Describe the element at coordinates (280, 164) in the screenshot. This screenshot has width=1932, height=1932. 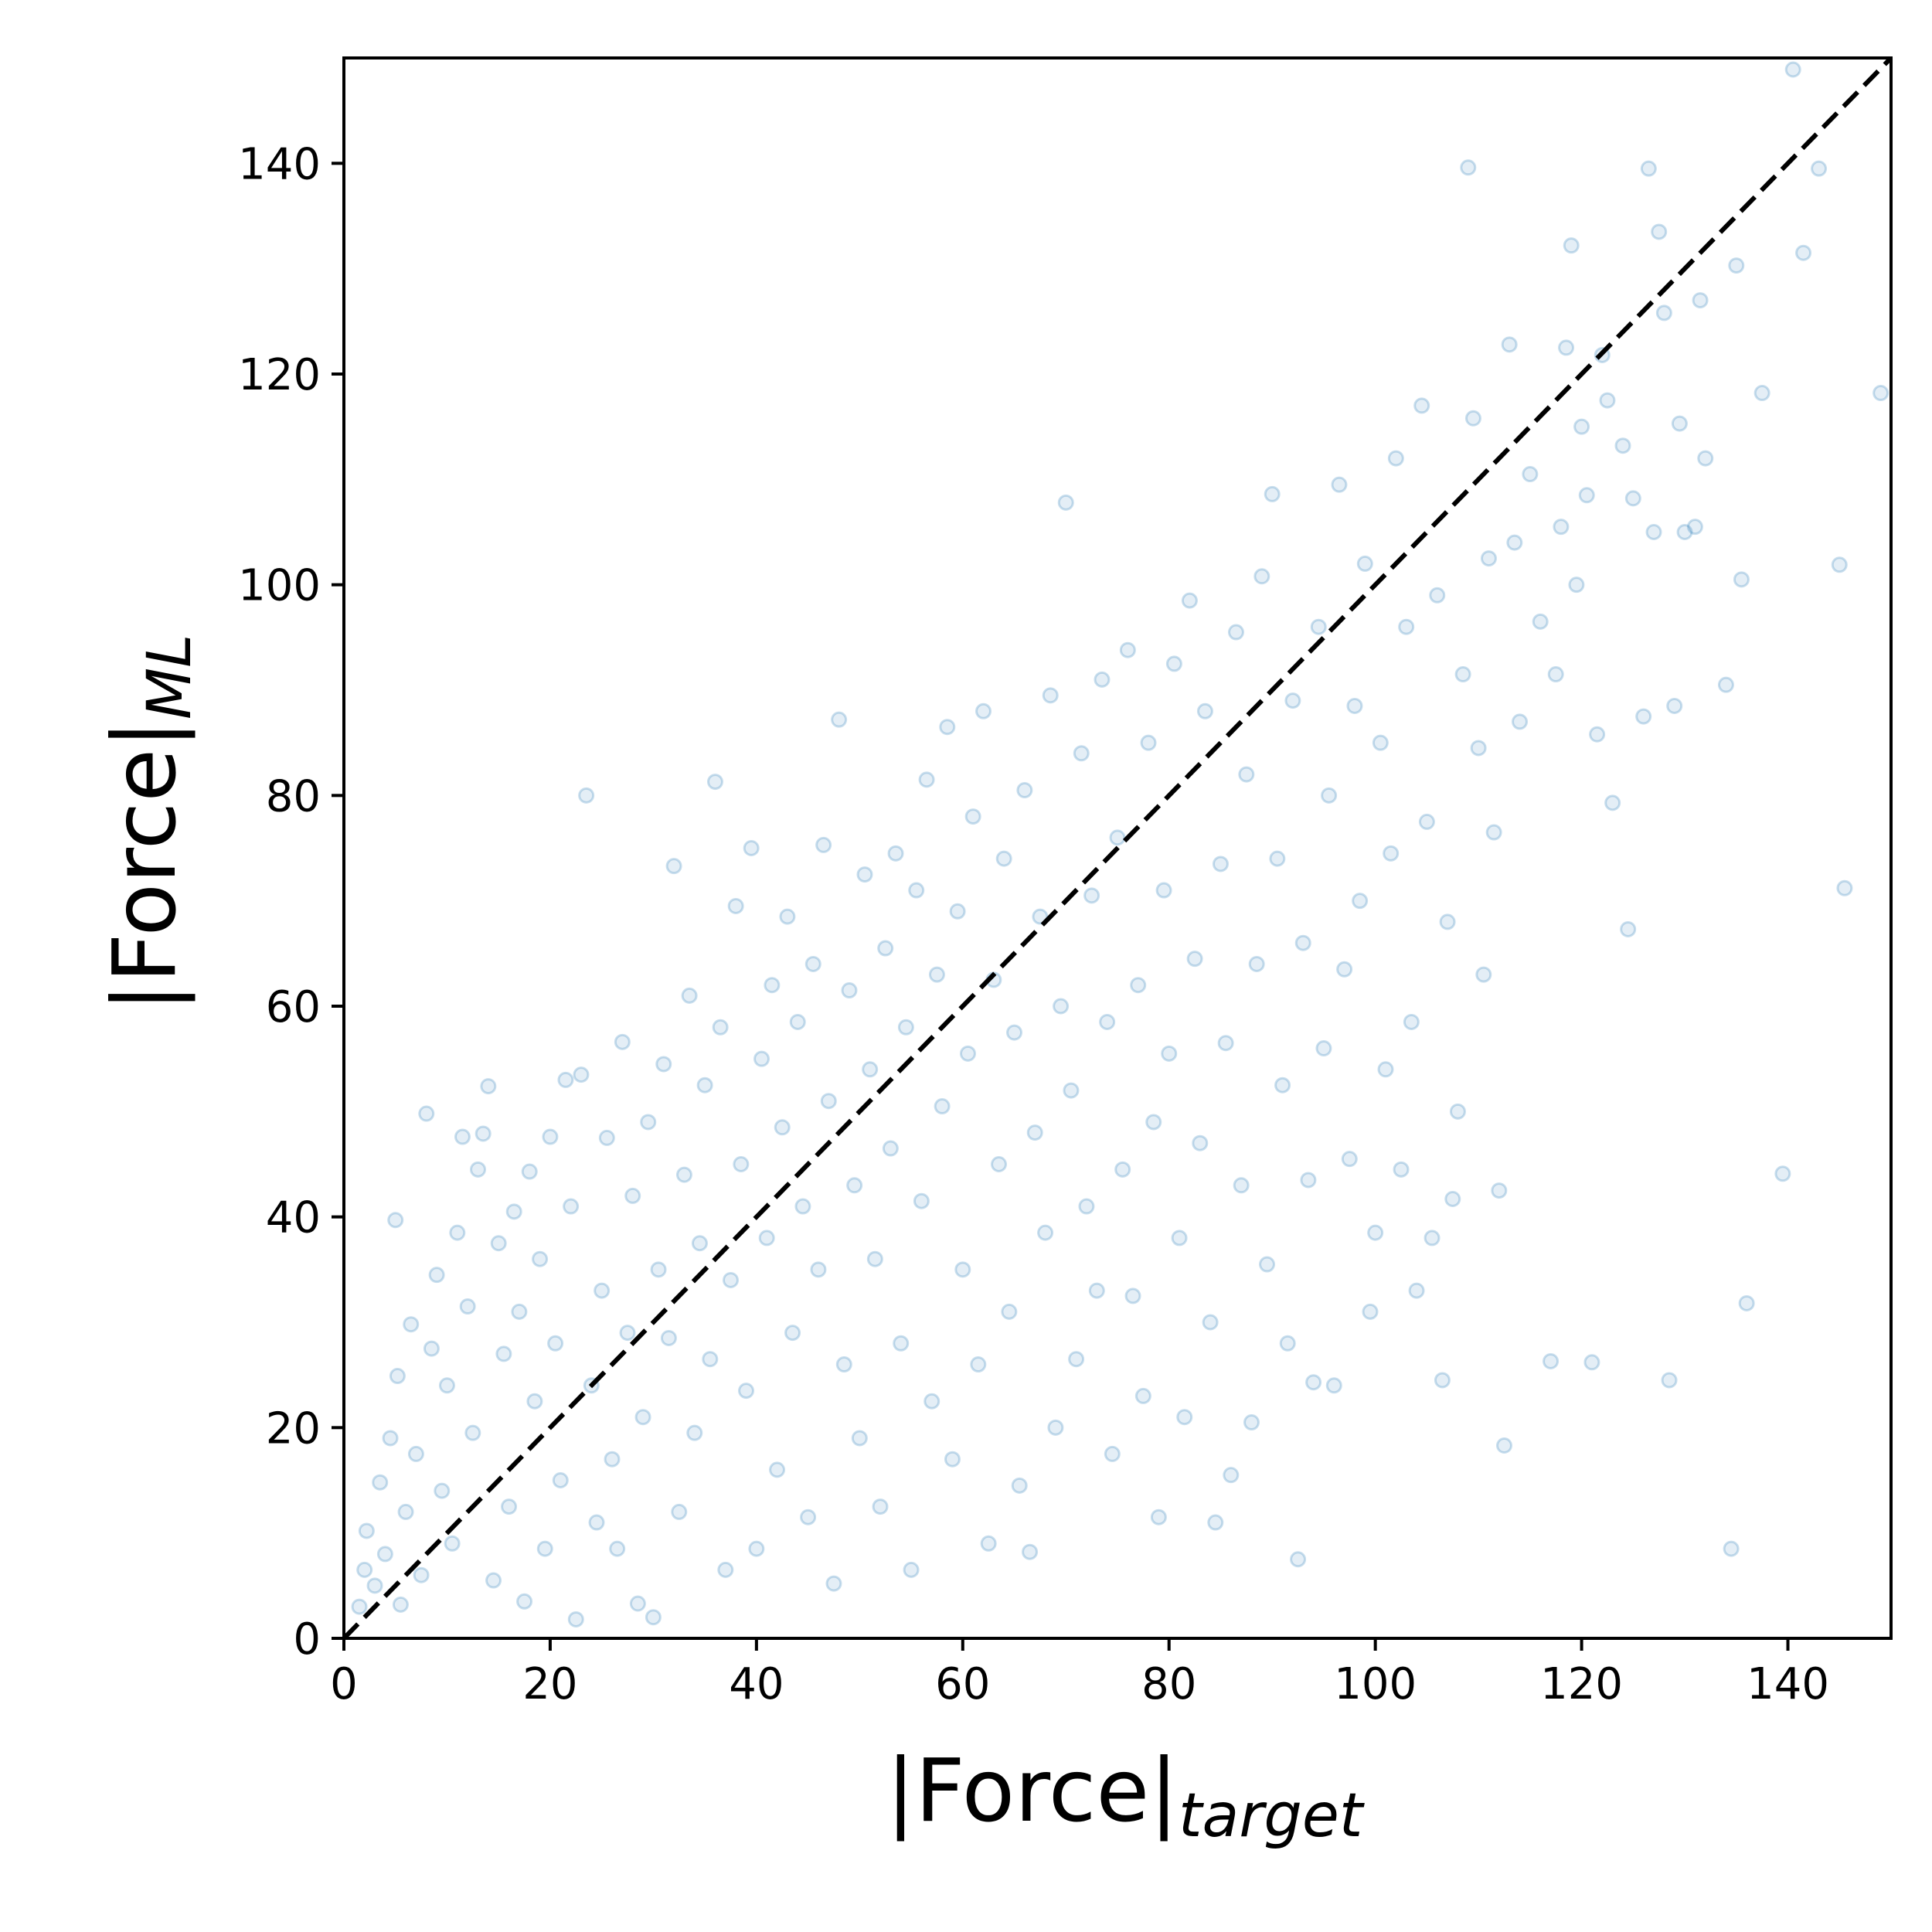
I see `y-tick-label: 140` at that location.